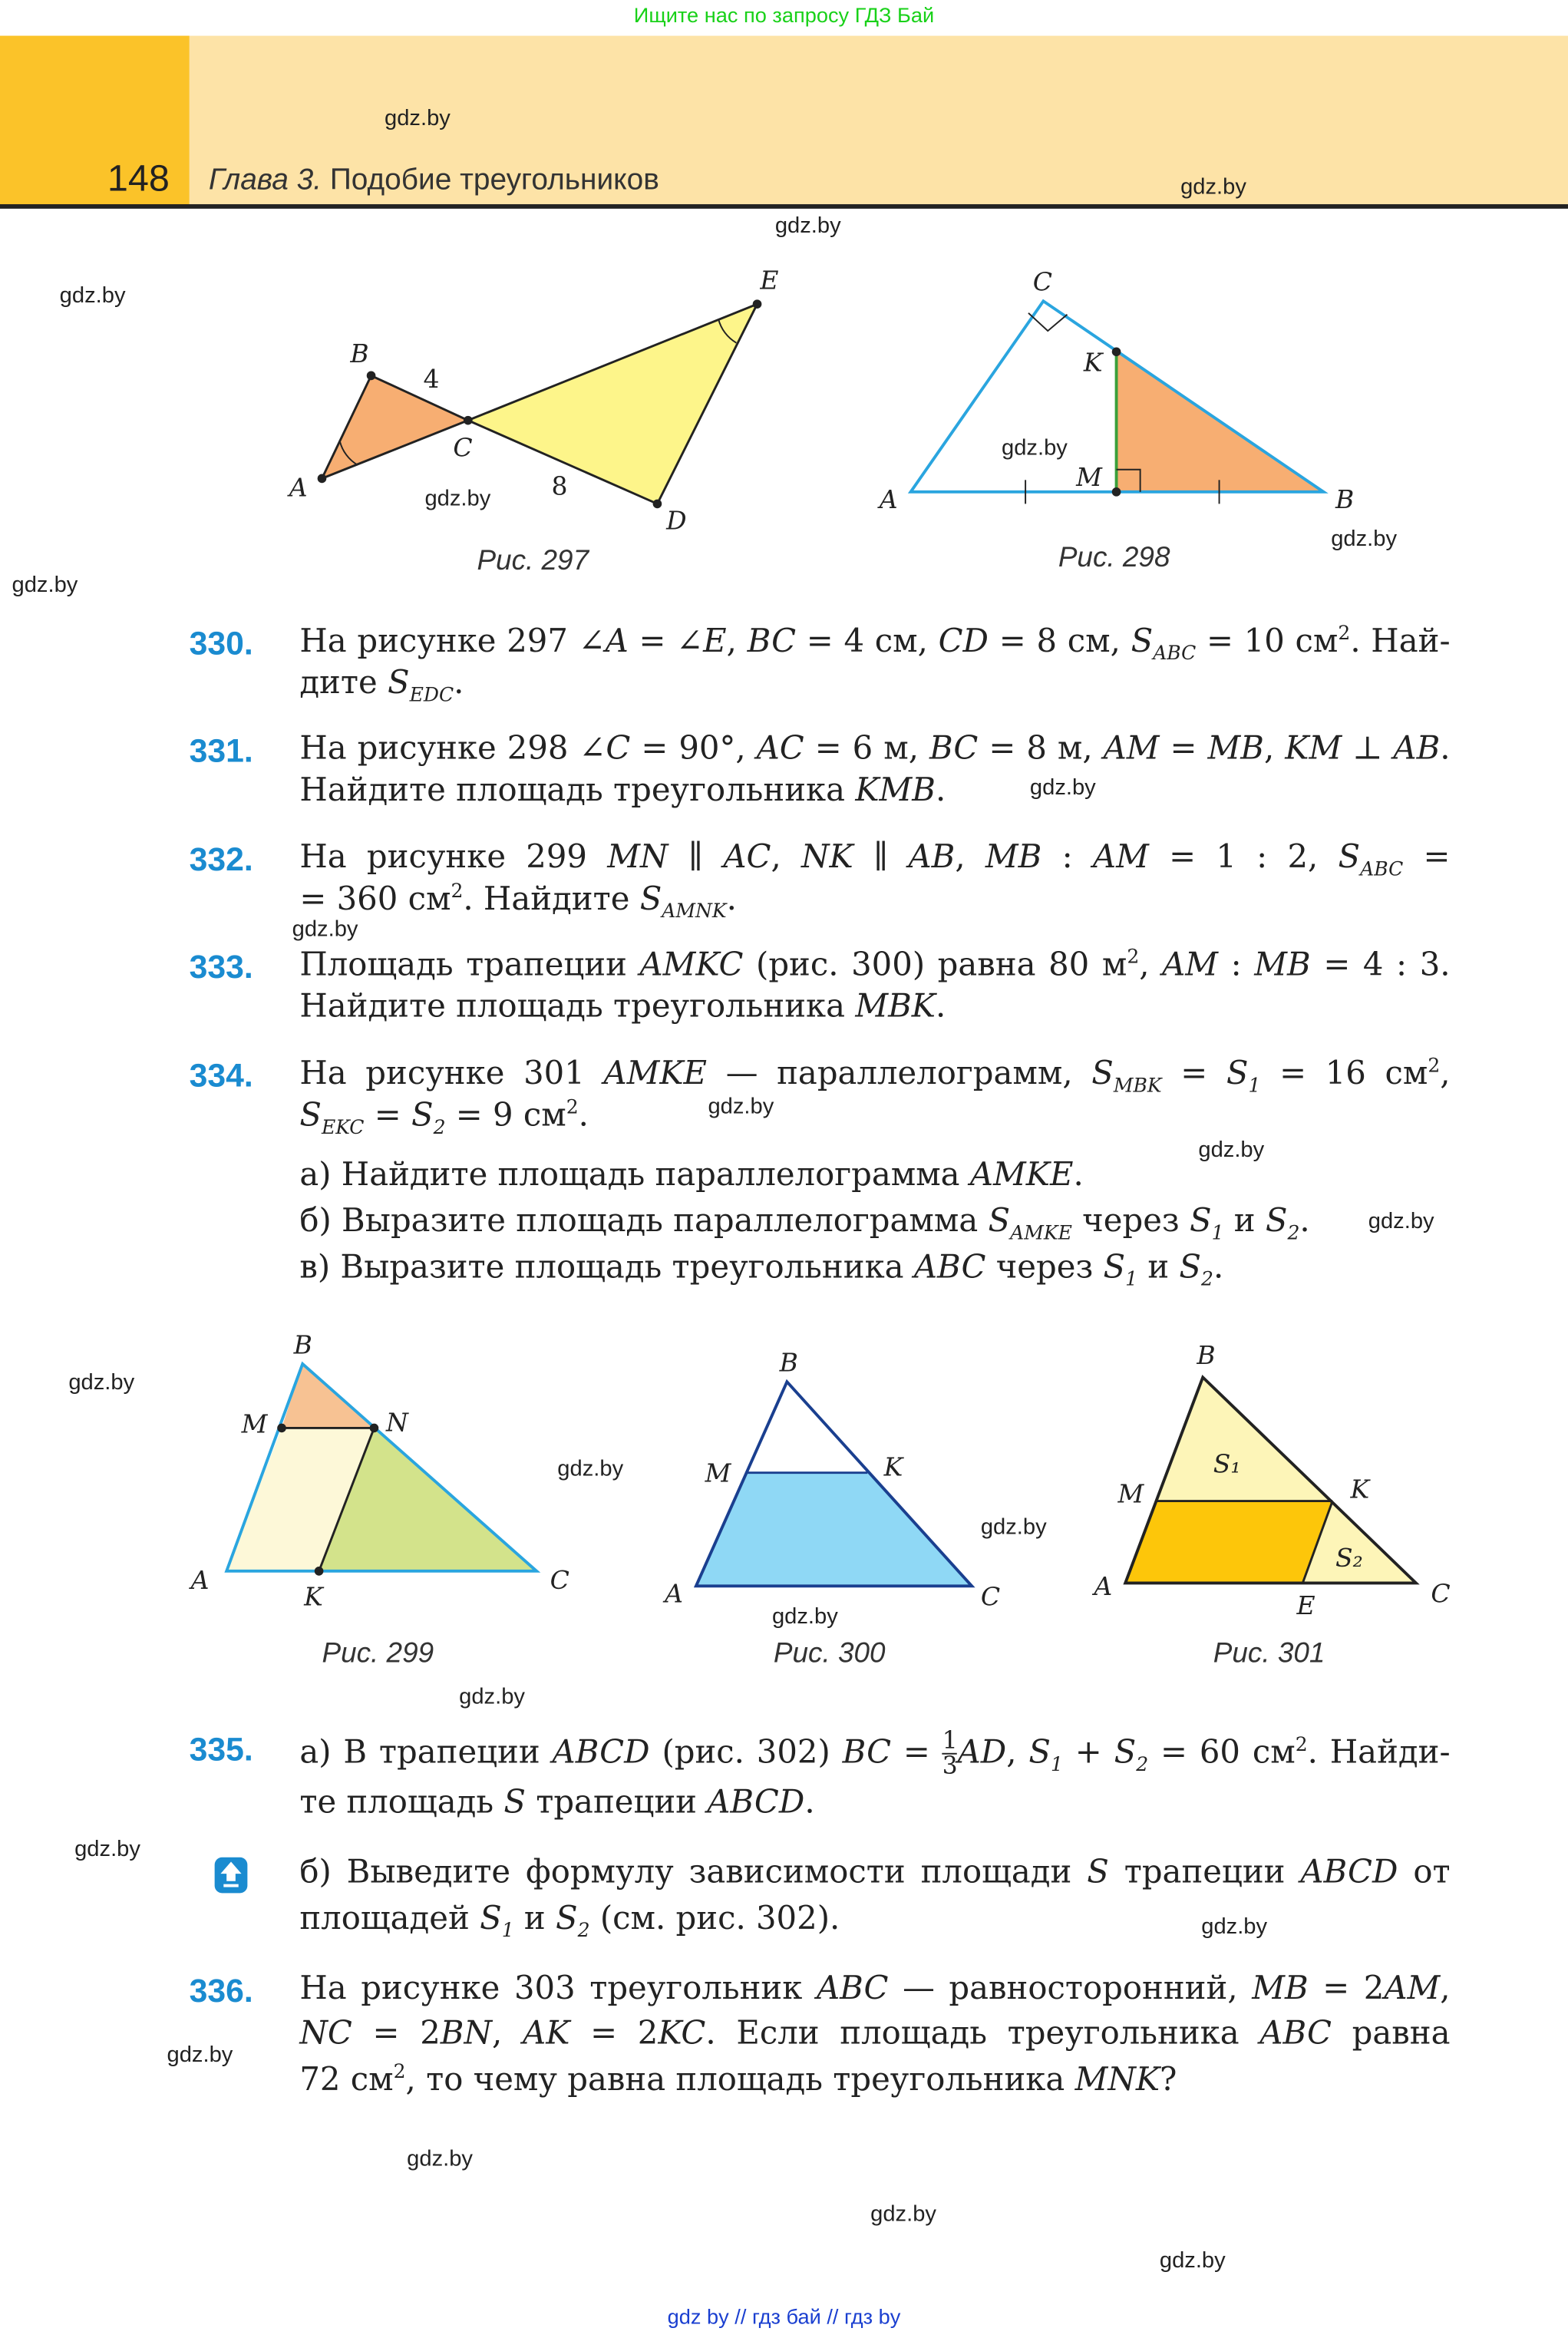 This screenshot has height=2338, width=1568. I want to click on problem-number: 336., so click(221, 1991).